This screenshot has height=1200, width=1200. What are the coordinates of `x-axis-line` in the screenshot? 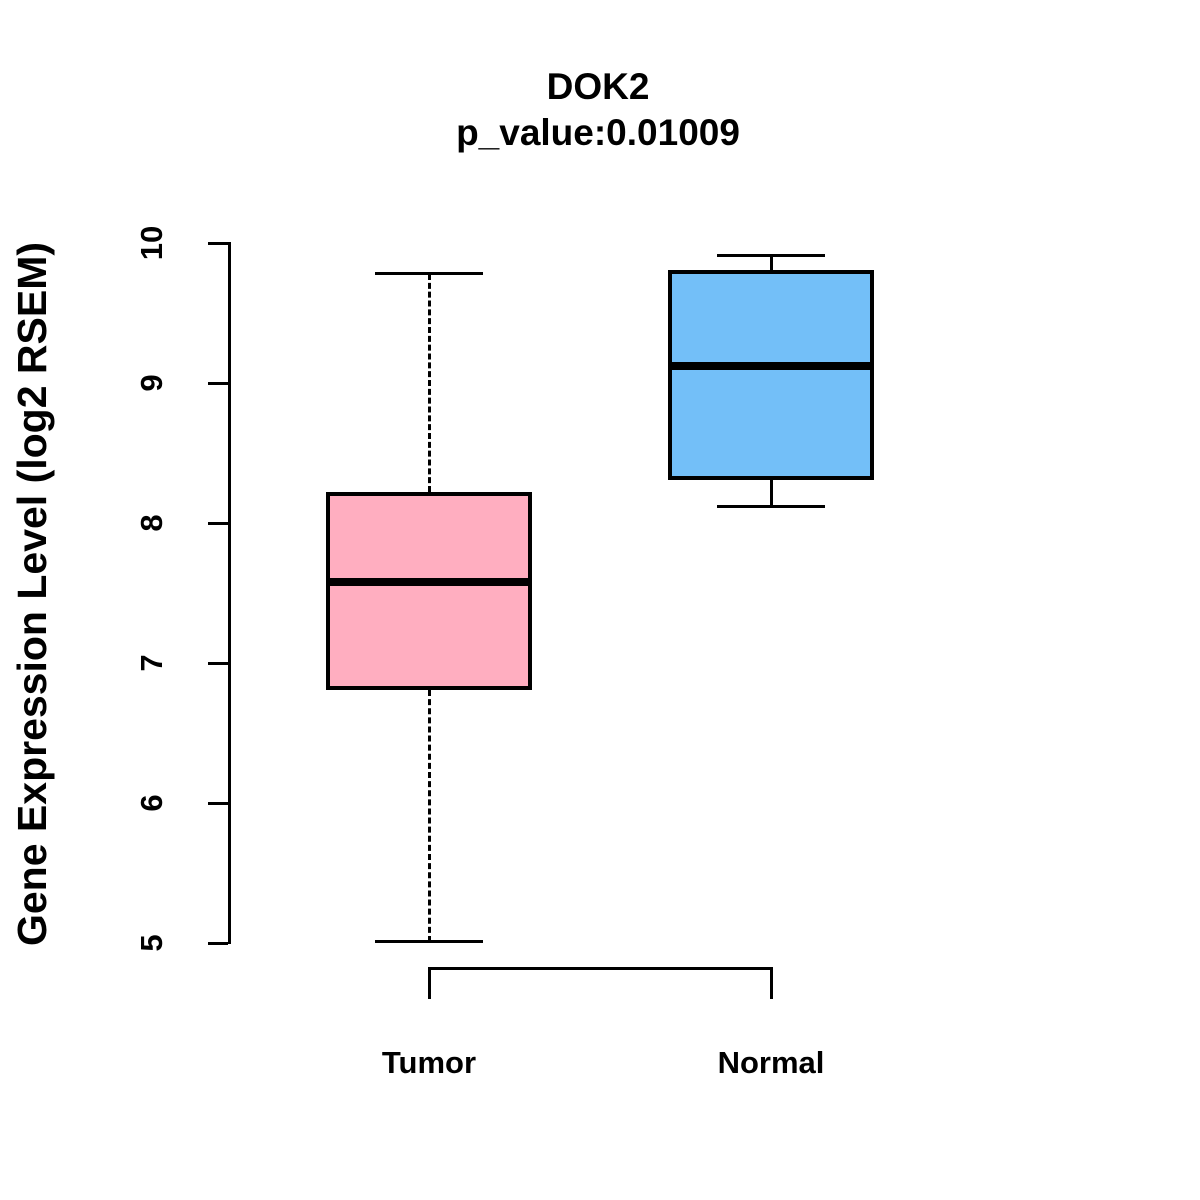 It's located at (600, 968).